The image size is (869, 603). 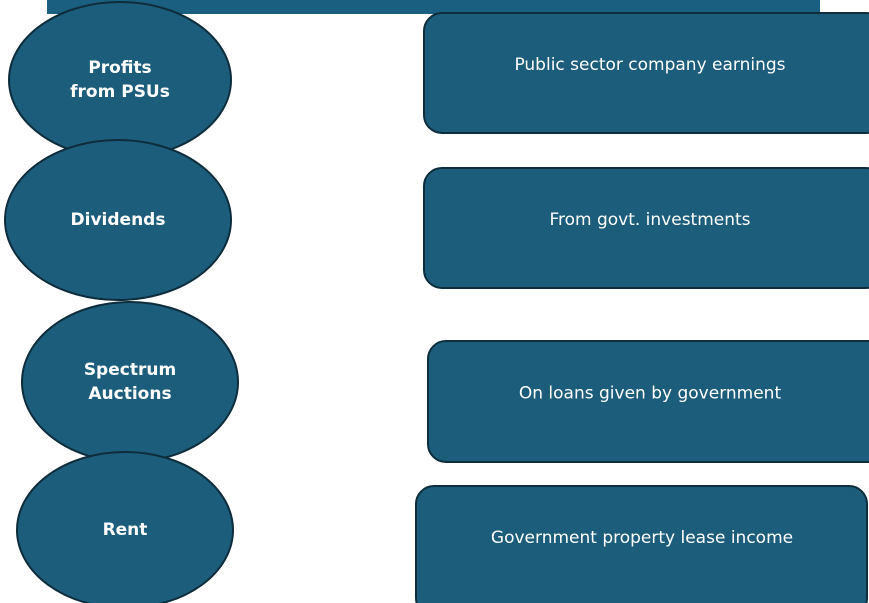 What do you see at coordinates (119, 68) in the screenshot?
I see `source-label: Profits` at bounding box center [119, 68].